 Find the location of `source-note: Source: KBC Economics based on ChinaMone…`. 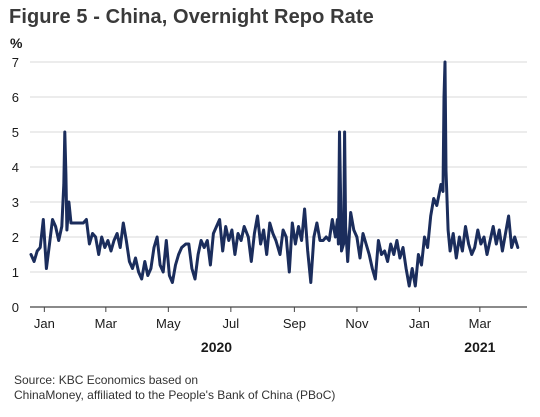

source-note: Source: KBC Economics based on ChinaMone… is located at coordinates (224, 388).